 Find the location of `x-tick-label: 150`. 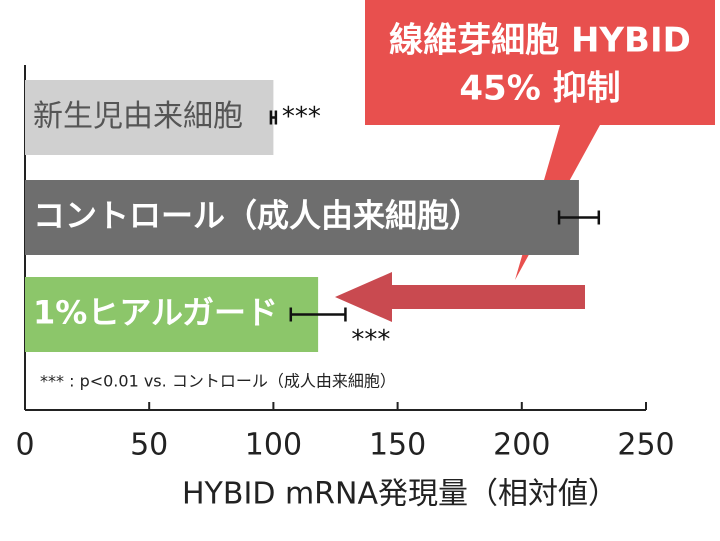

x-tick-label: 150 is located at coordinates (397, 445).